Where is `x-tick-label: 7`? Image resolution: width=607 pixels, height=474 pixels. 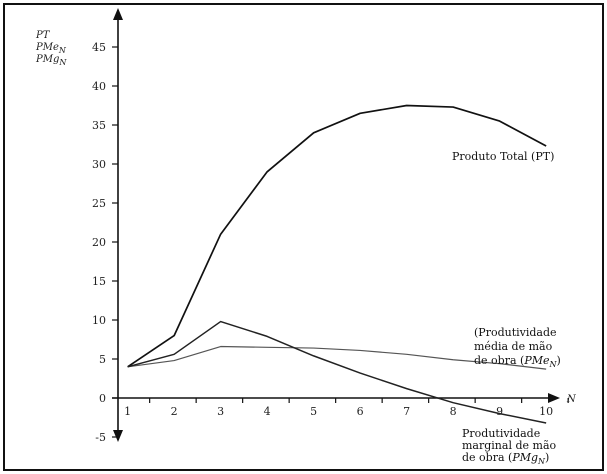
x-tick-label: 7 is located at coordinates (406, 411).